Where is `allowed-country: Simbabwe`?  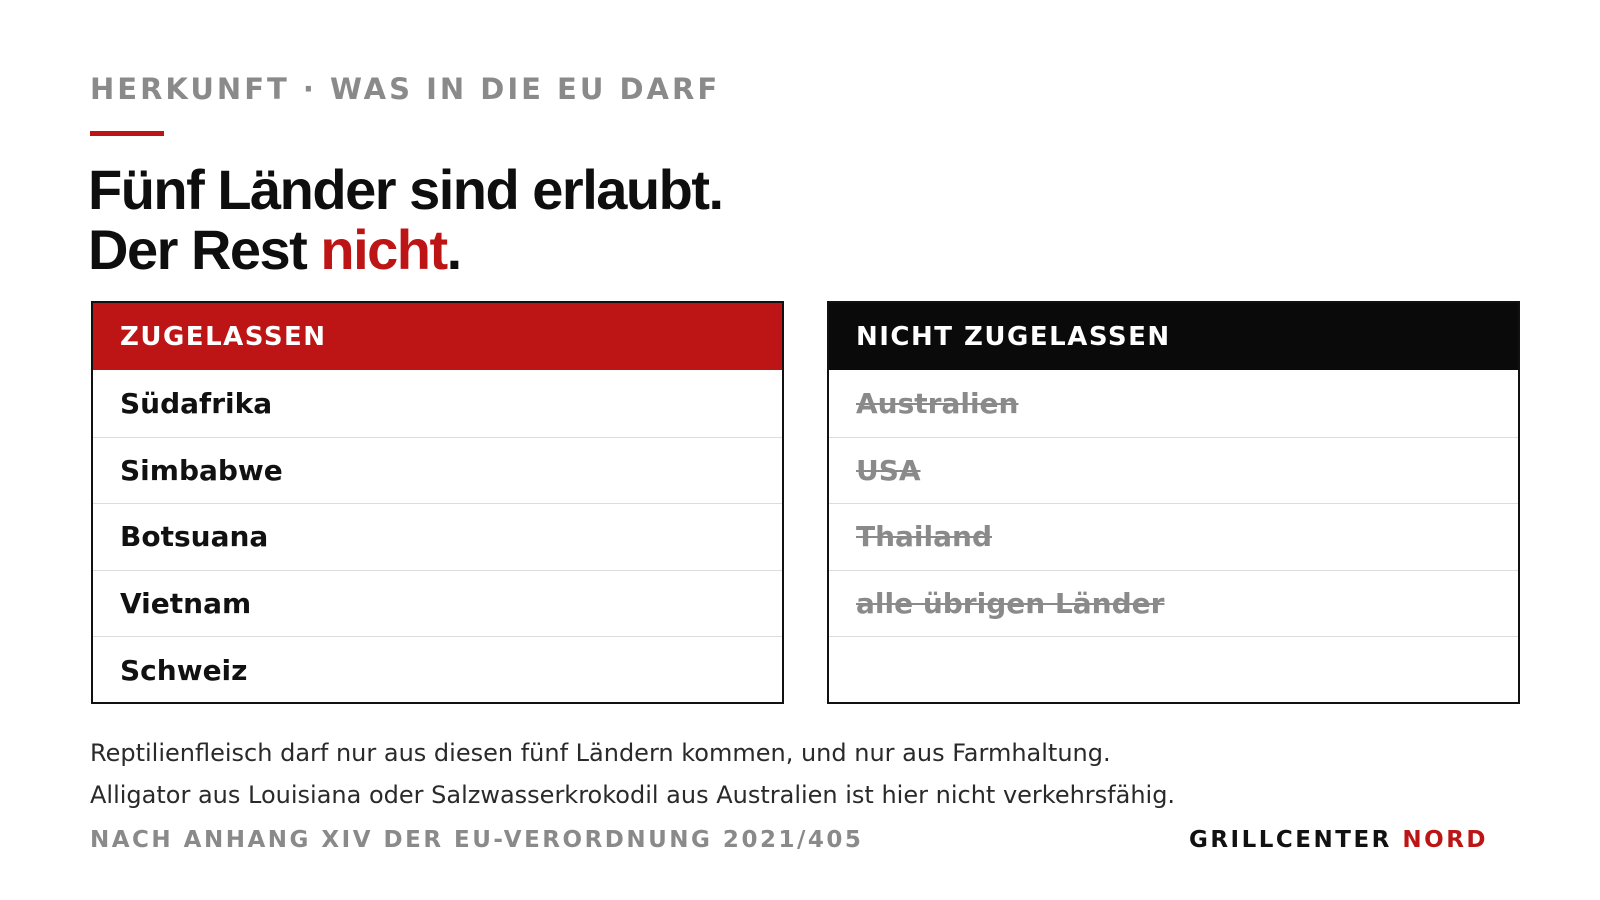 allowed-country: Simbabwe is located at coordinates (437, 470).